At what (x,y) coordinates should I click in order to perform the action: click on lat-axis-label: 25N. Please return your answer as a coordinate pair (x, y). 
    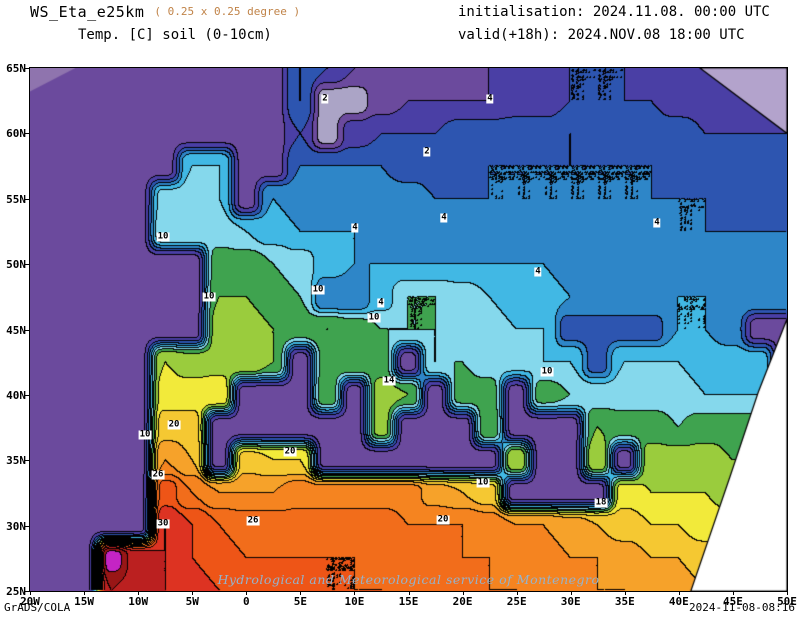
    Looking at the image, I should click on (16, 591).